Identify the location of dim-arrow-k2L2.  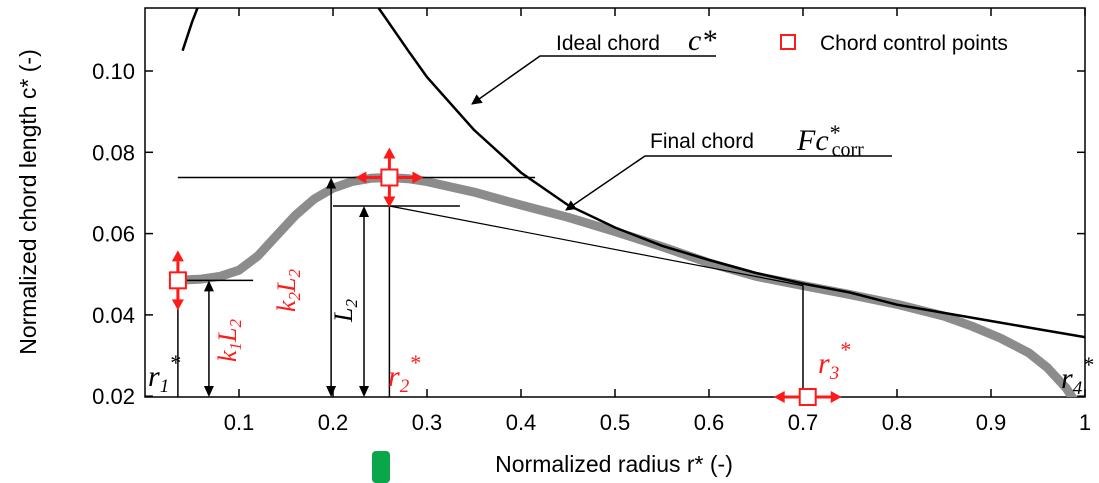
(331, 287).